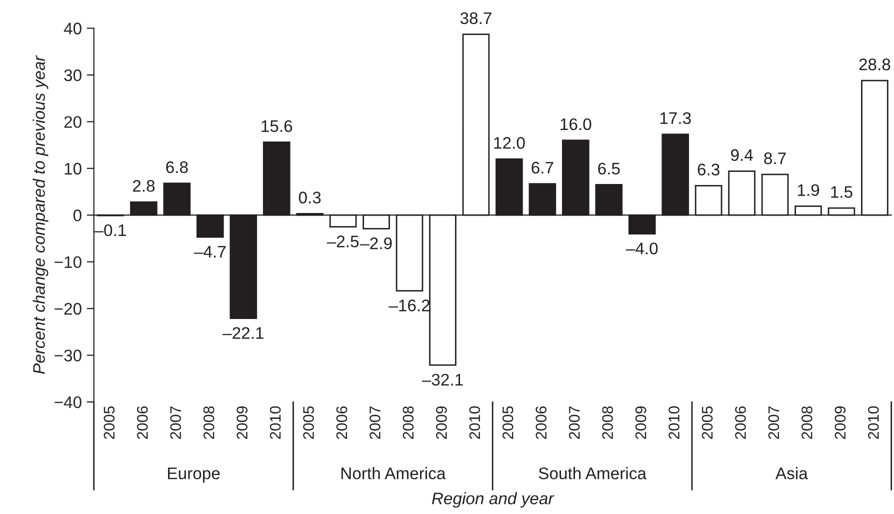 This screenshot has height=514, width=894. I want to click on data-label: 6.8, so click(177, 167).